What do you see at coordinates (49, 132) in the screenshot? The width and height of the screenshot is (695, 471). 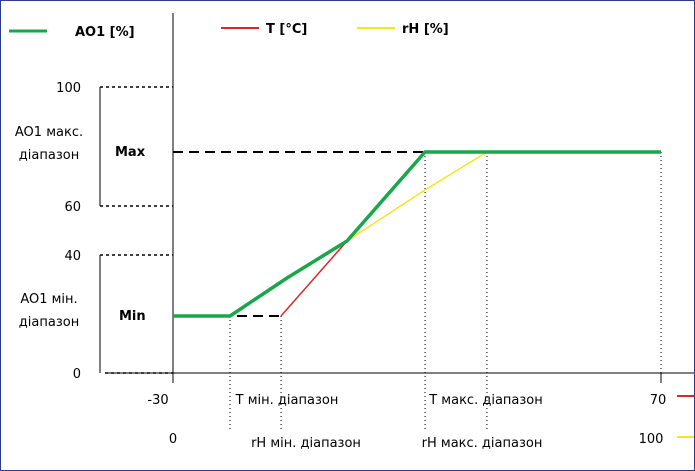 I see `ao1-max-range-label-1: AO1 макс.` at bounding box center [49, 132].